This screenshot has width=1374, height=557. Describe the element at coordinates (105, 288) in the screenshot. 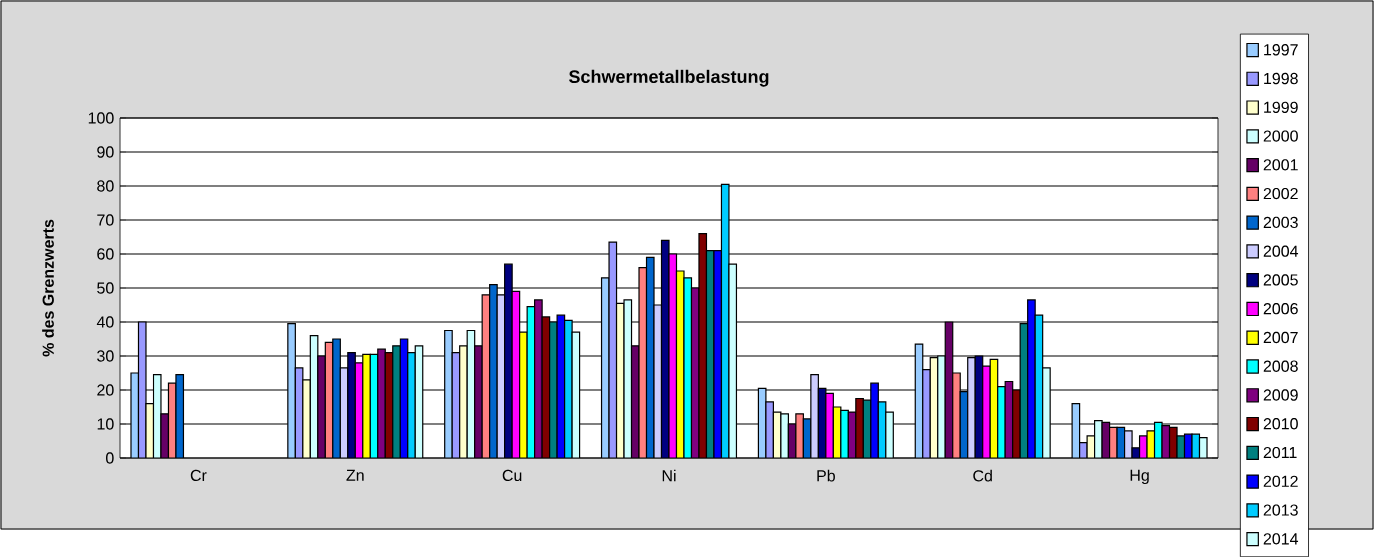

I see `y-tick-label: 50` at that location.